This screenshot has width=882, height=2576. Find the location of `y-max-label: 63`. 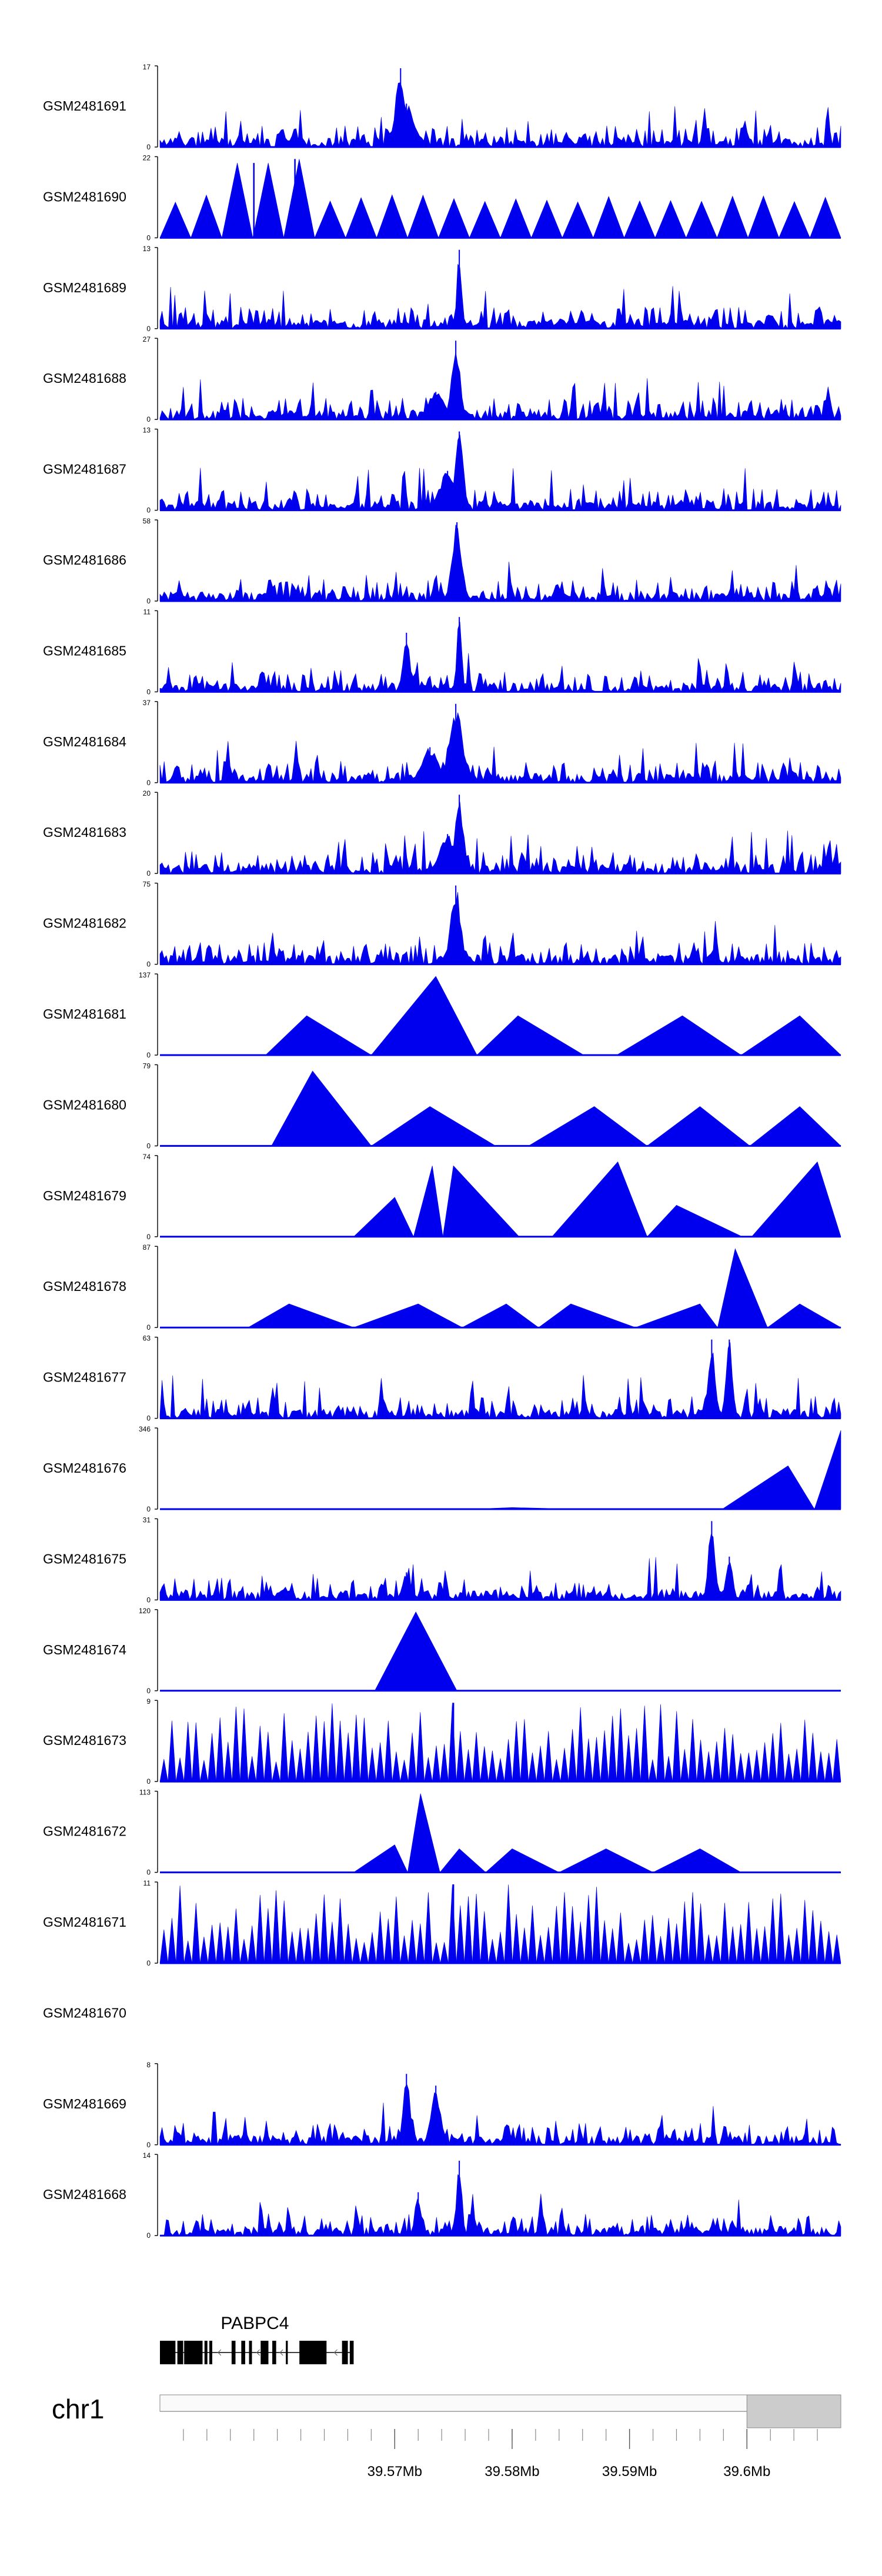

y-max-label: 63 is located at coordinates (147, 1338).